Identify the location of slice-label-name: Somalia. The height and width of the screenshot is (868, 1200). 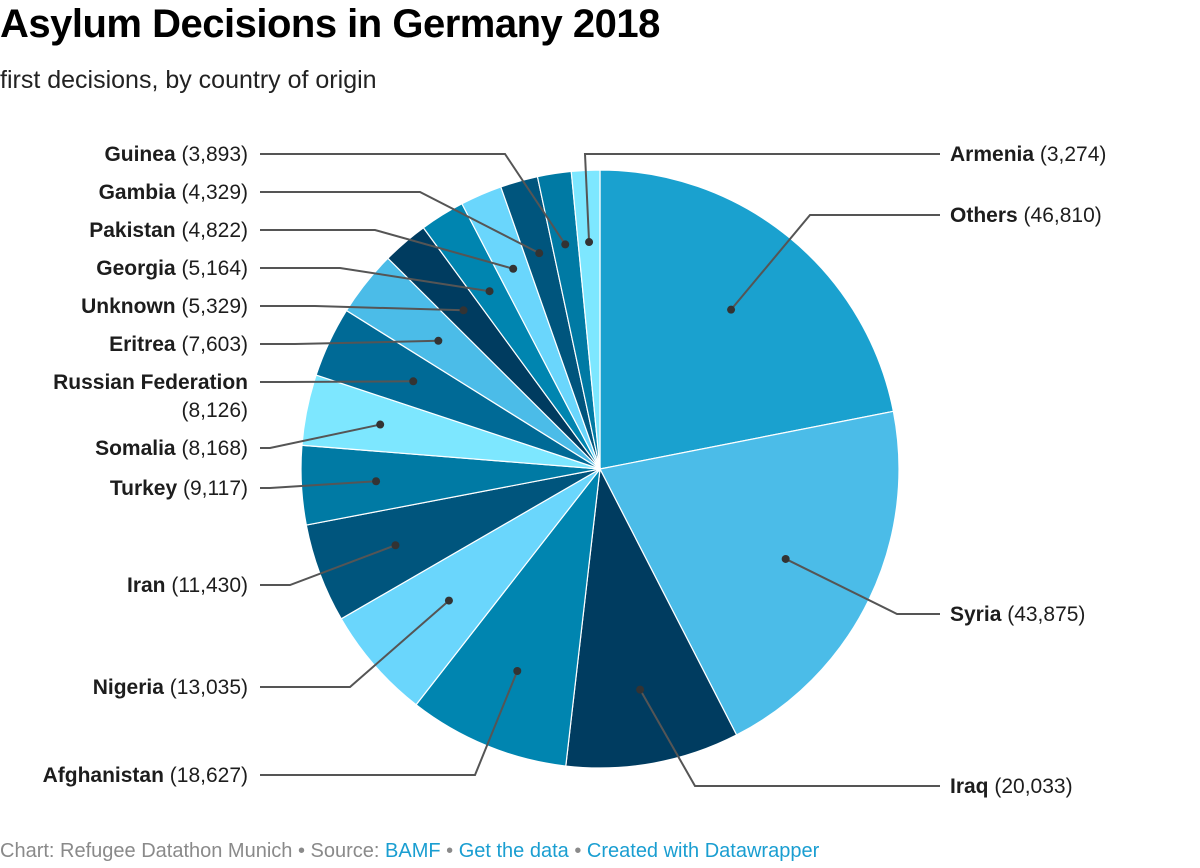
(135, 448).